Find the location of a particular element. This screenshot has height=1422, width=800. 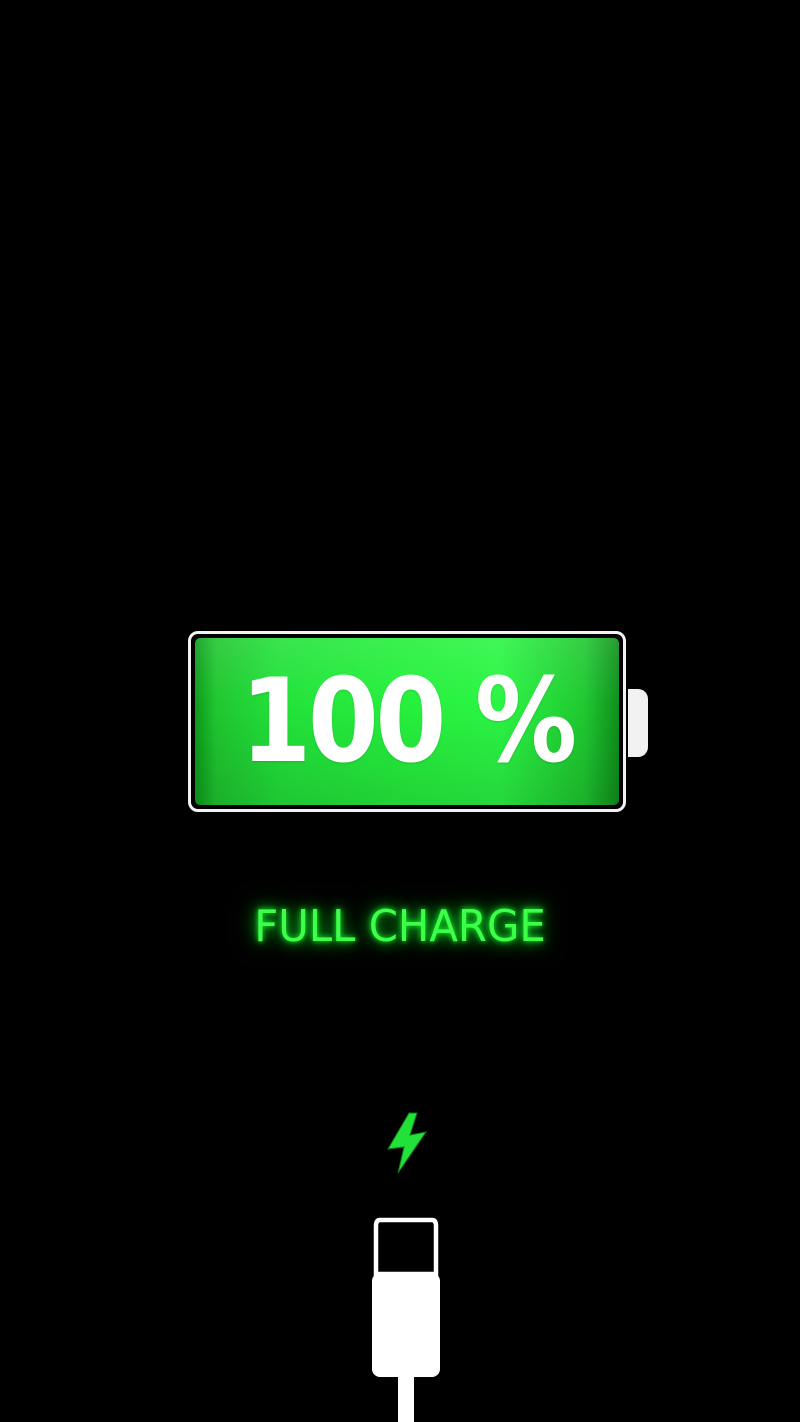

lightning-bolt-icon is located at coordinates (407, 1143).